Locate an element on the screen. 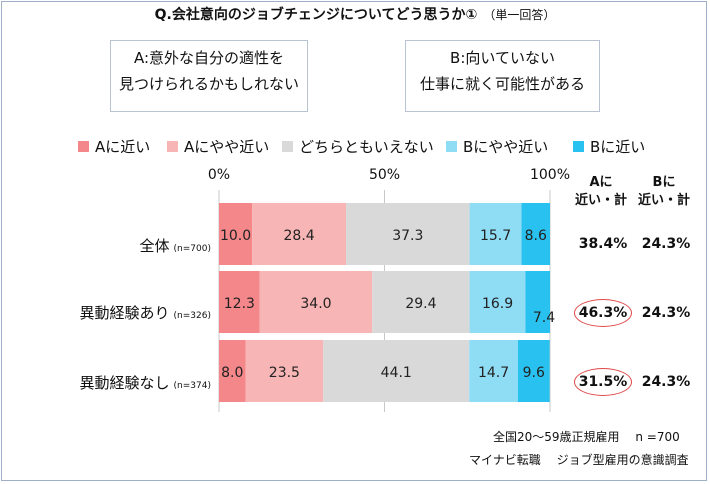 This screenshot has height=484, width=710. data-label: 9.6 is located at coordinates (534, 373).